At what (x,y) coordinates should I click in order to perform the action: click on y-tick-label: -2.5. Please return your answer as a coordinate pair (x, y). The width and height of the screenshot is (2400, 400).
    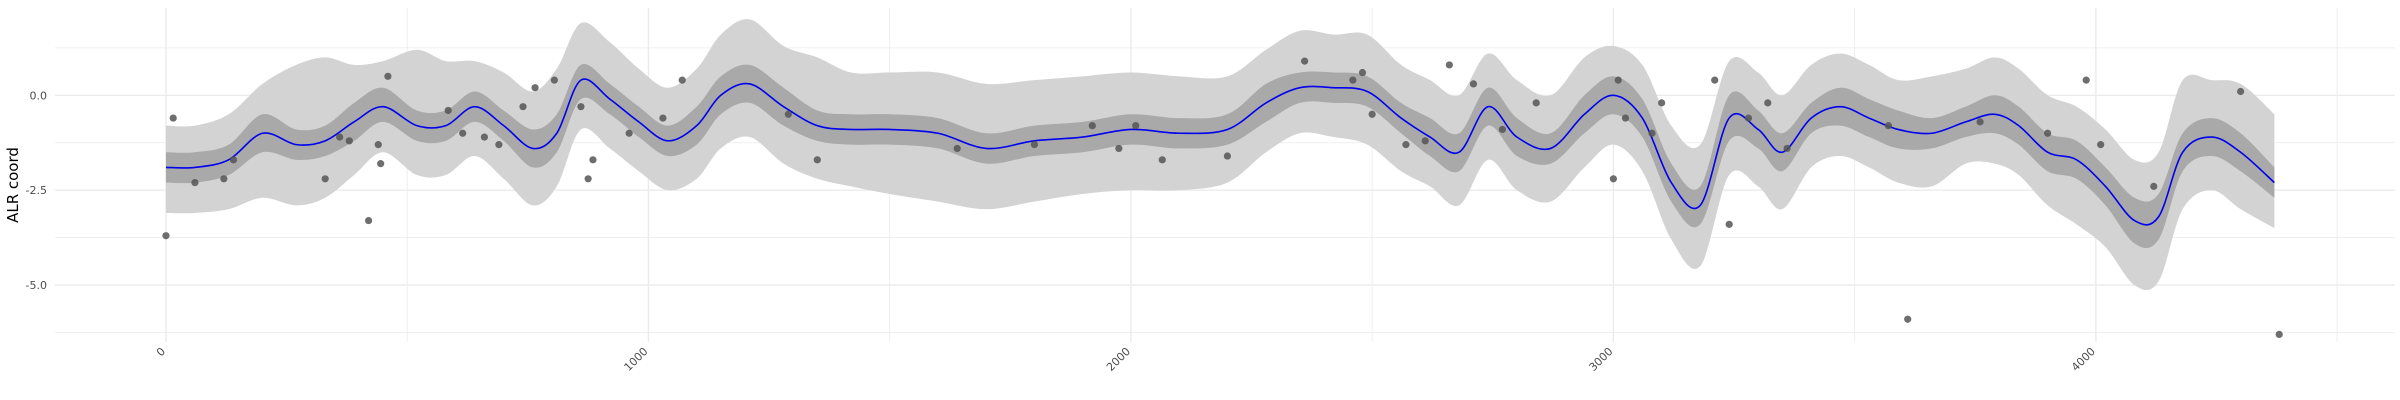
    Looking at the image, I should click on (36, 190).